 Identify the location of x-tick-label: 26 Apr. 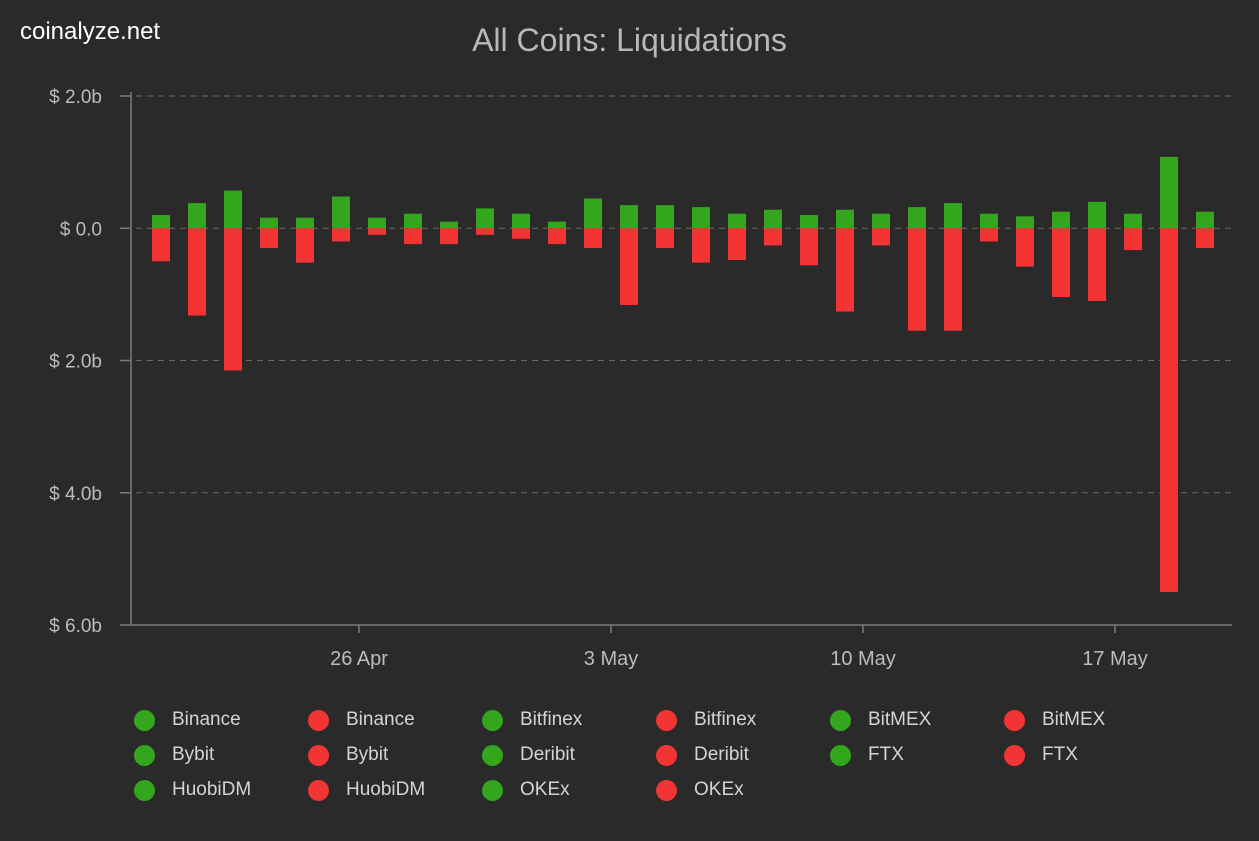
(359, 659).